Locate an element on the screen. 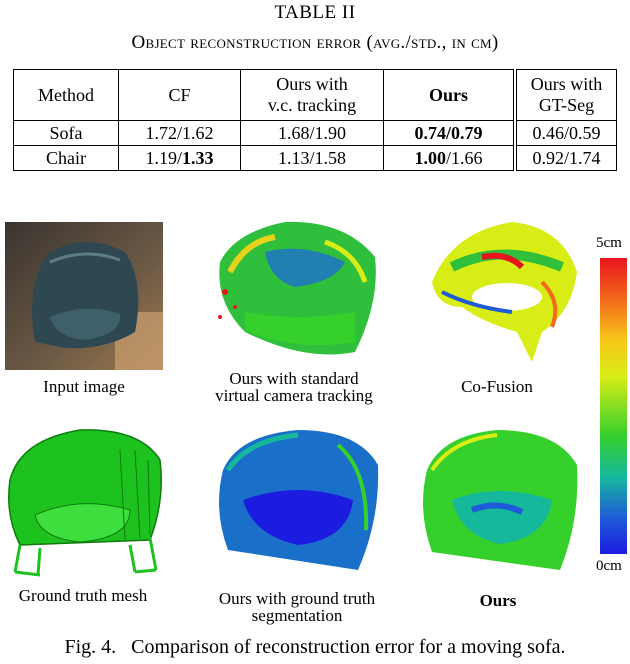 This screenshot has height=664, width=630. table-number: TABLE II is located at coordinates (315, 12).